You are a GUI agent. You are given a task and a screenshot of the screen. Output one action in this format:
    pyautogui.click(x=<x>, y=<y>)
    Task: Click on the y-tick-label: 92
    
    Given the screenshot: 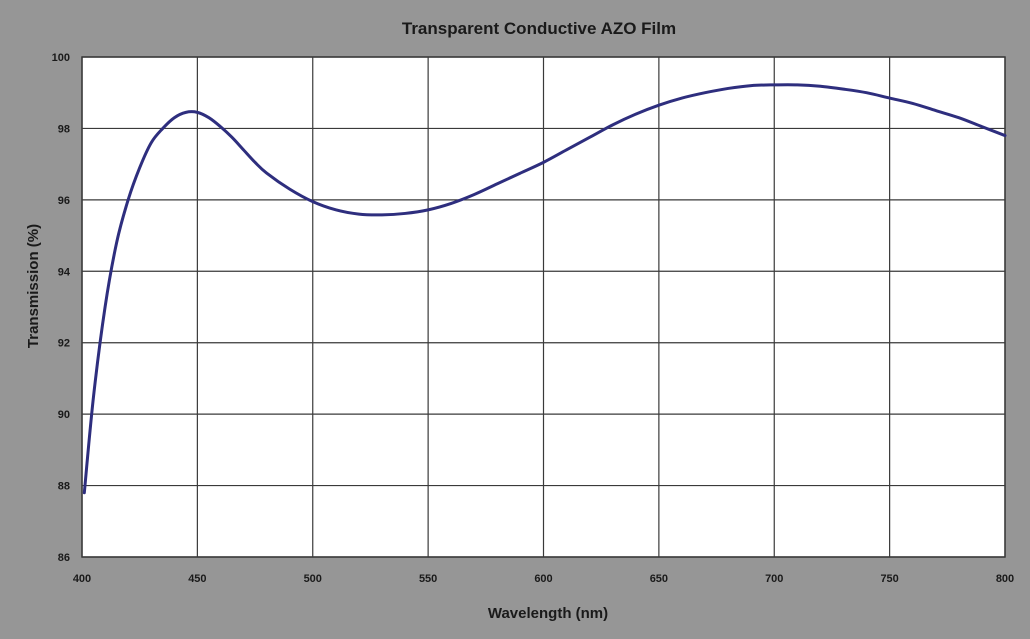 What is the action you would take?
    pyautogui.click(x=64, y=344)
    